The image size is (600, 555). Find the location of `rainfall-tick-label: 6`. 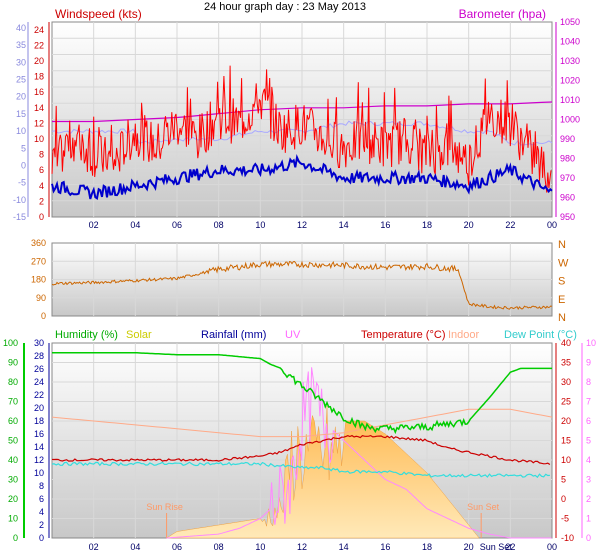

rainfall-tick-label: 6 is located at coordinates (41, 499).